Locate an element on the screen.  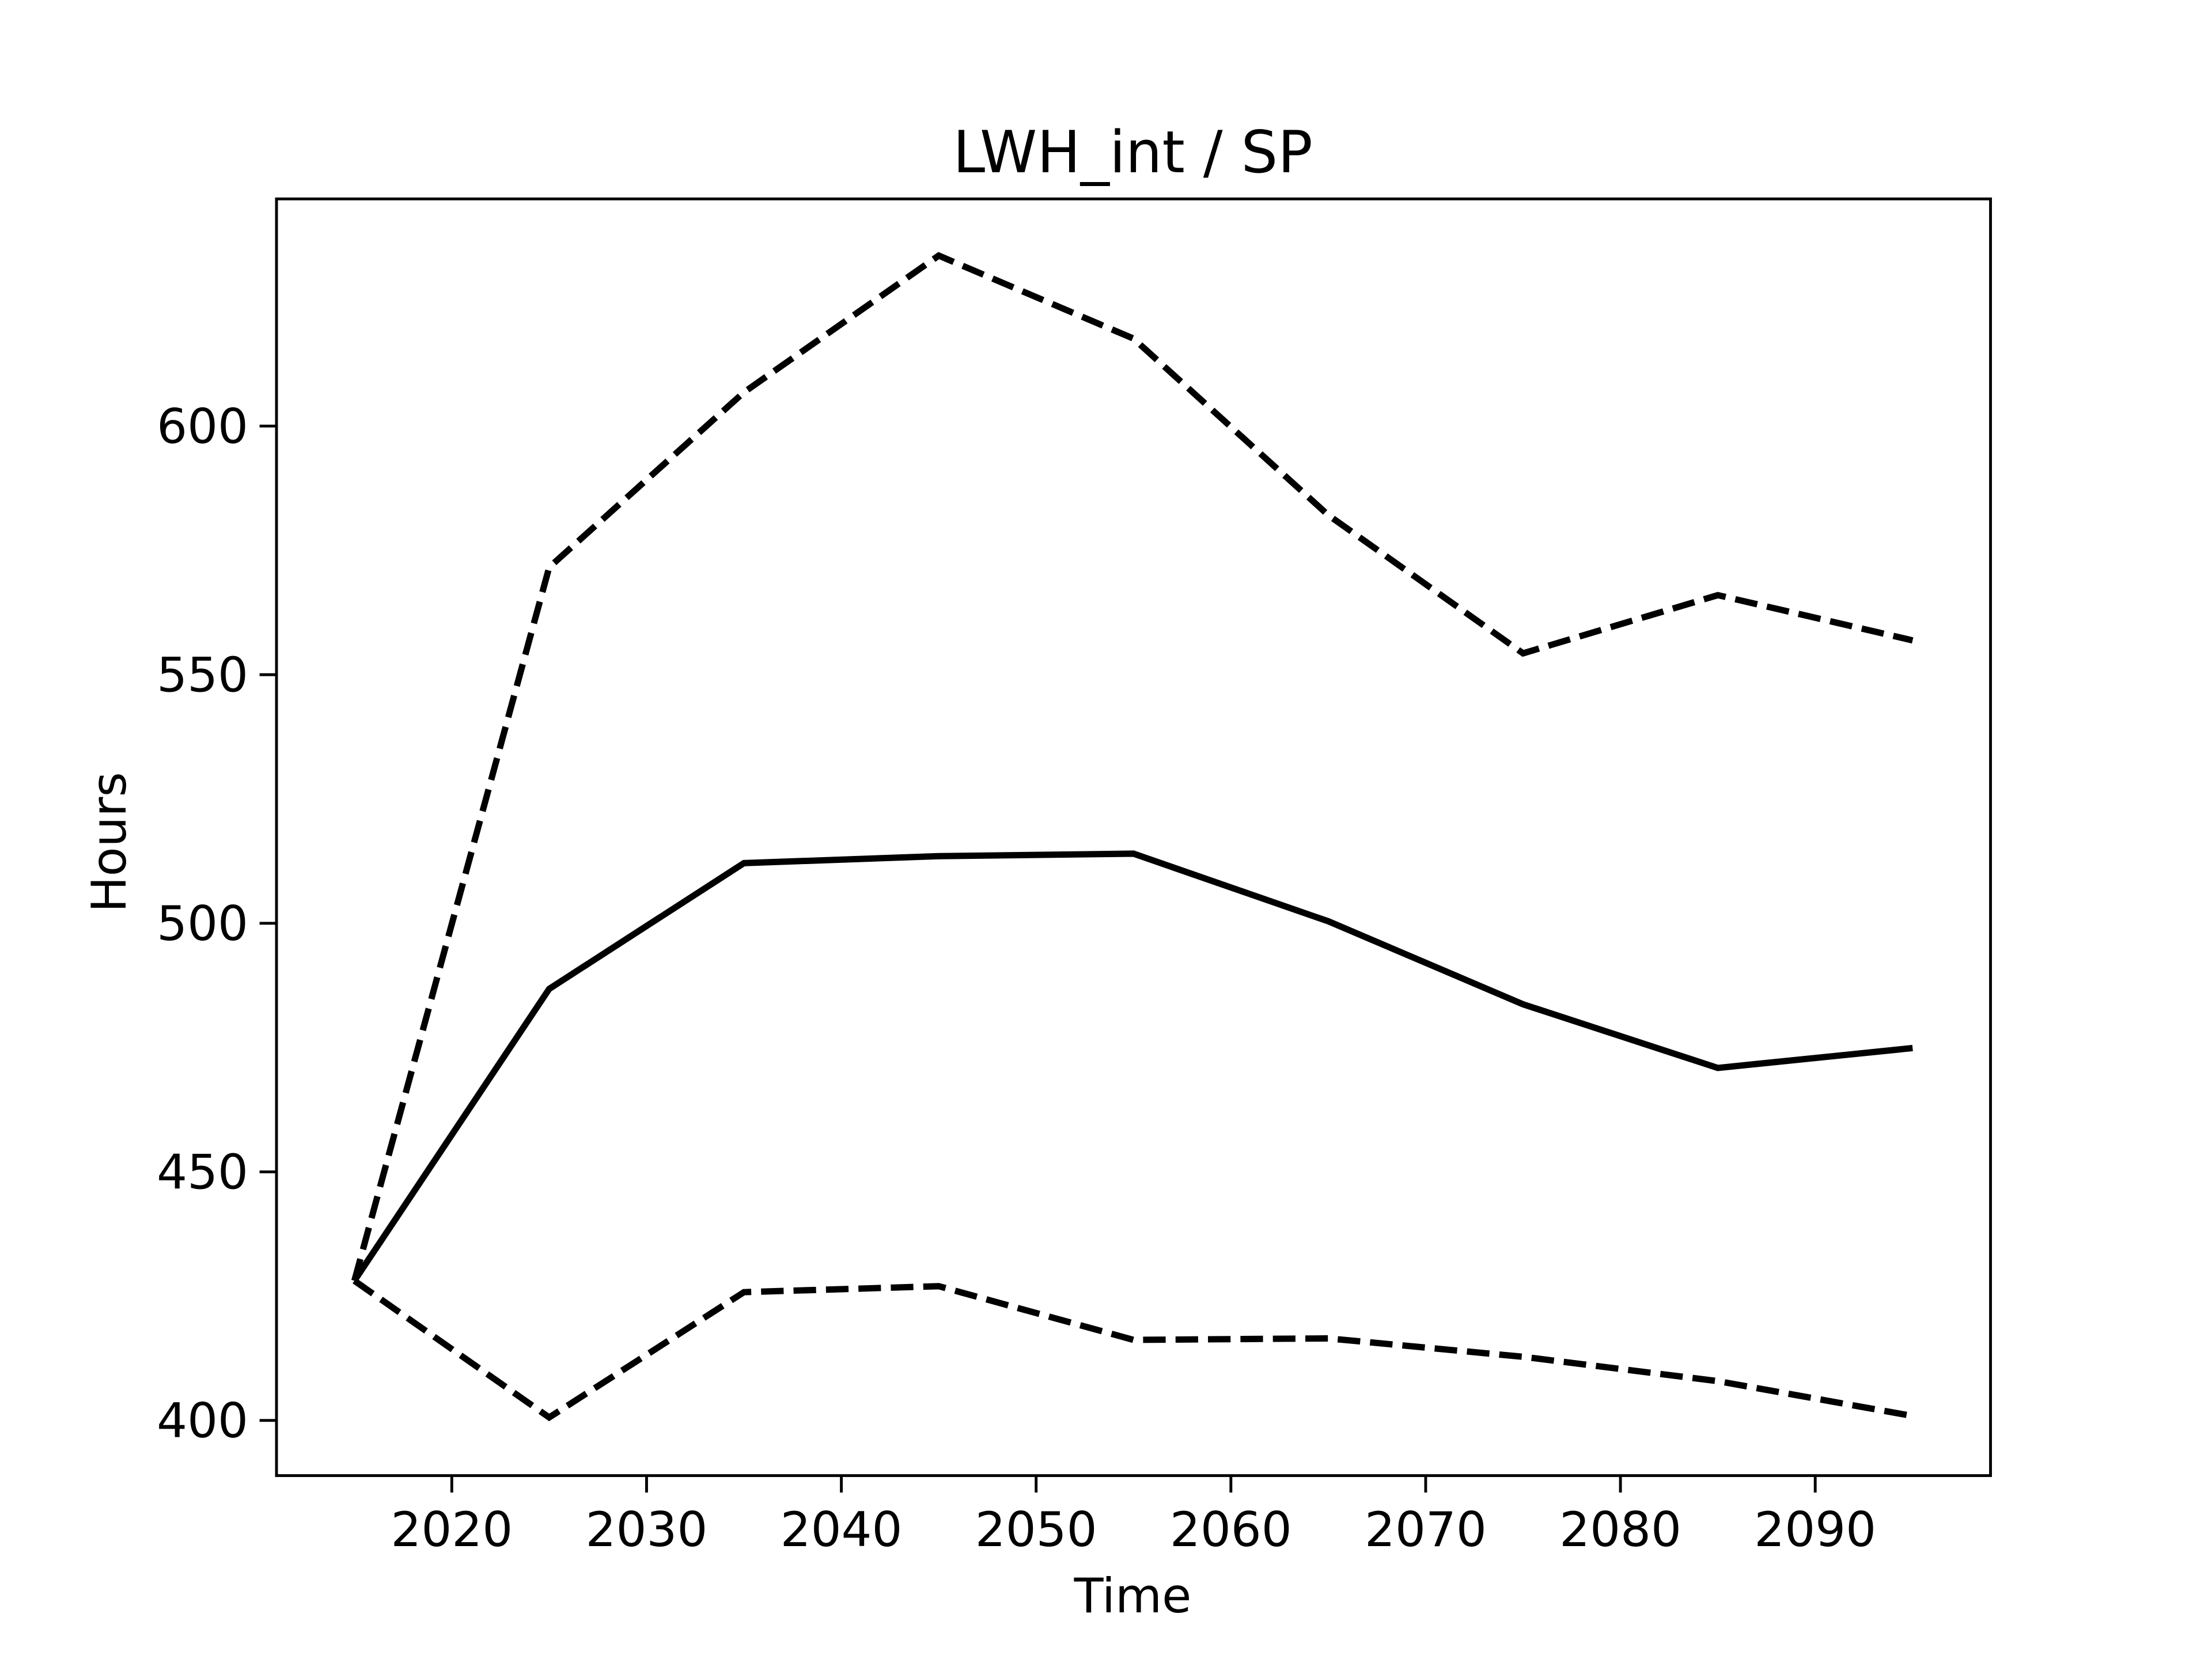
x-tick-label: 2060 is located at coordinates (1231, 1530).